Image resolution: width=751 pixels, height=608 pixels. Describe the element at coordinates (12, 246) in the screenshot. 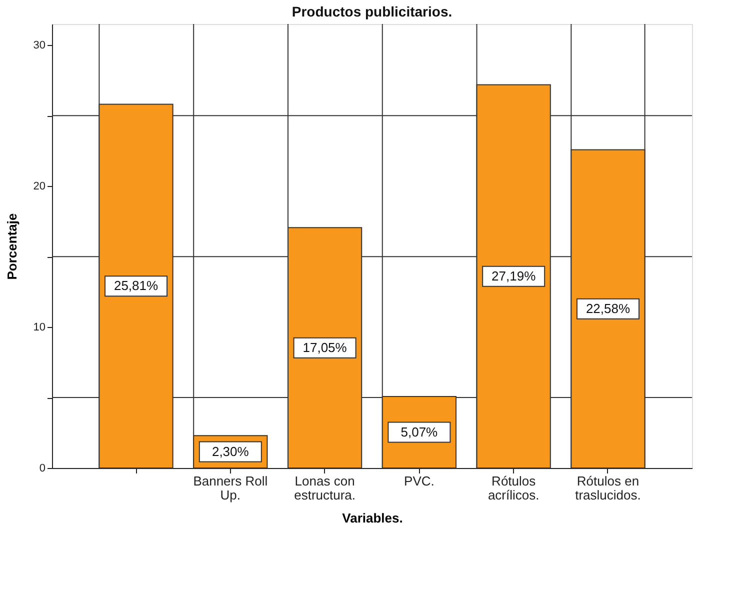

I see `y-axis-title: Porcentaje` at that location.